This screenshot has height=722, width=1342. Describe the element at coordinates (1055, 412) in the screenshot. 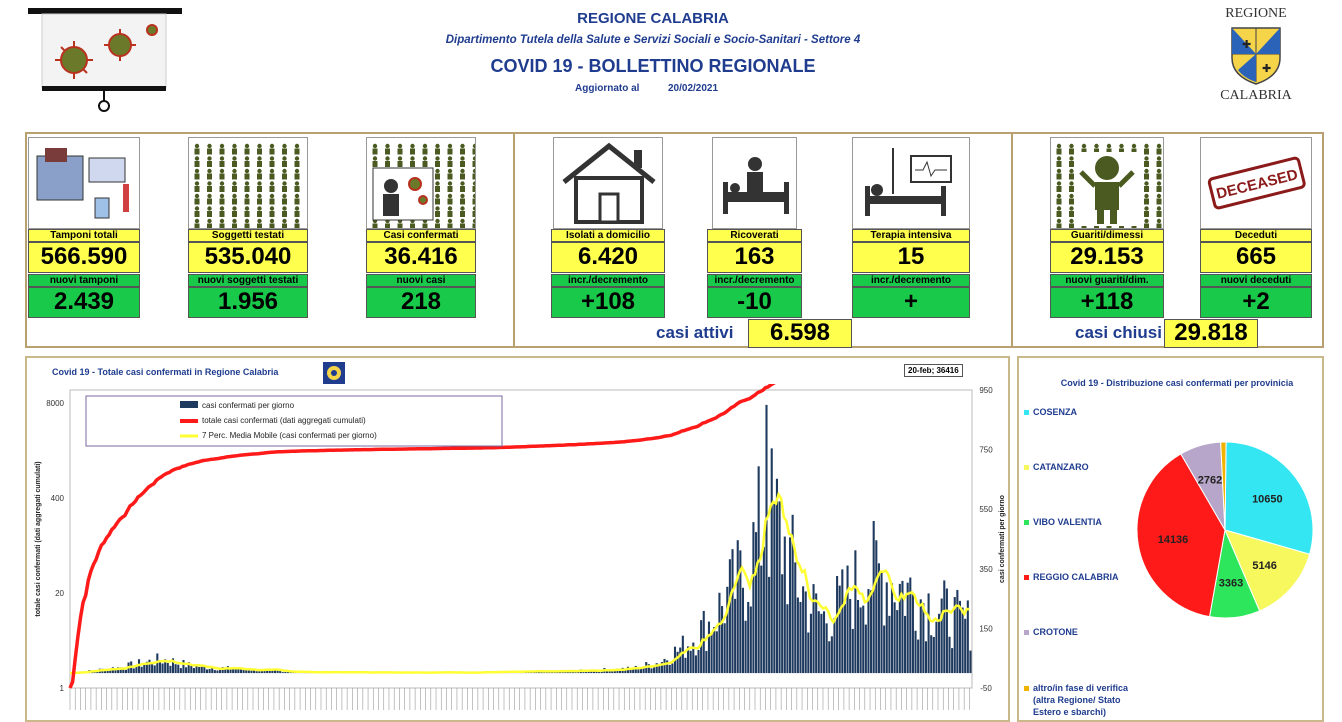

I see `legend-label: COSENZA` at that location.